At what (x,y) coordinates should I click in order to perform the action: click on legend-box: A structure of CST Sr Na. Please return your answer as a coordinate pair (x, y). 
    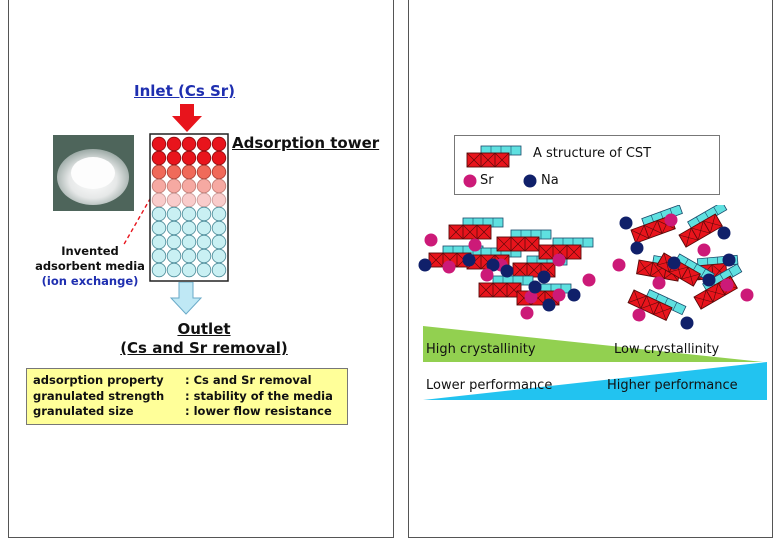
    Looking at the image, I should click on (587, 165).